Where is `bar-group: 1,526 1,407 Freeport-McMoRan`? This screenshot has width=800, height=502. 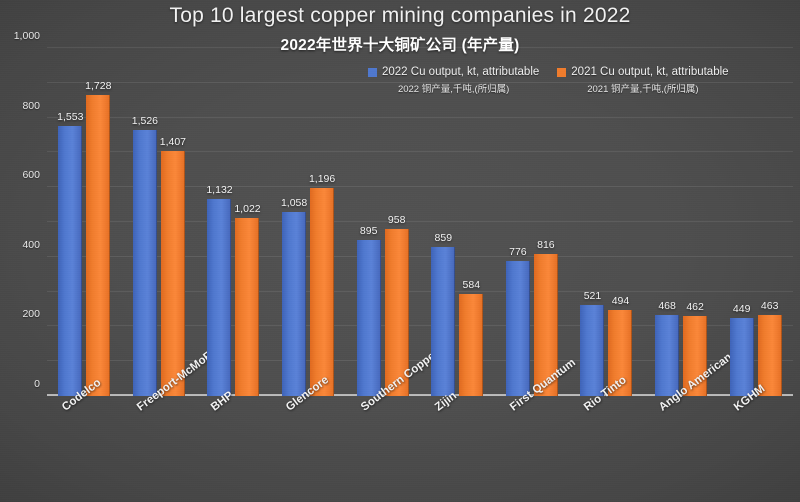 bar-group: 1,526 1,407 Freeport-McMoRan is located at coordinates (174, 230).